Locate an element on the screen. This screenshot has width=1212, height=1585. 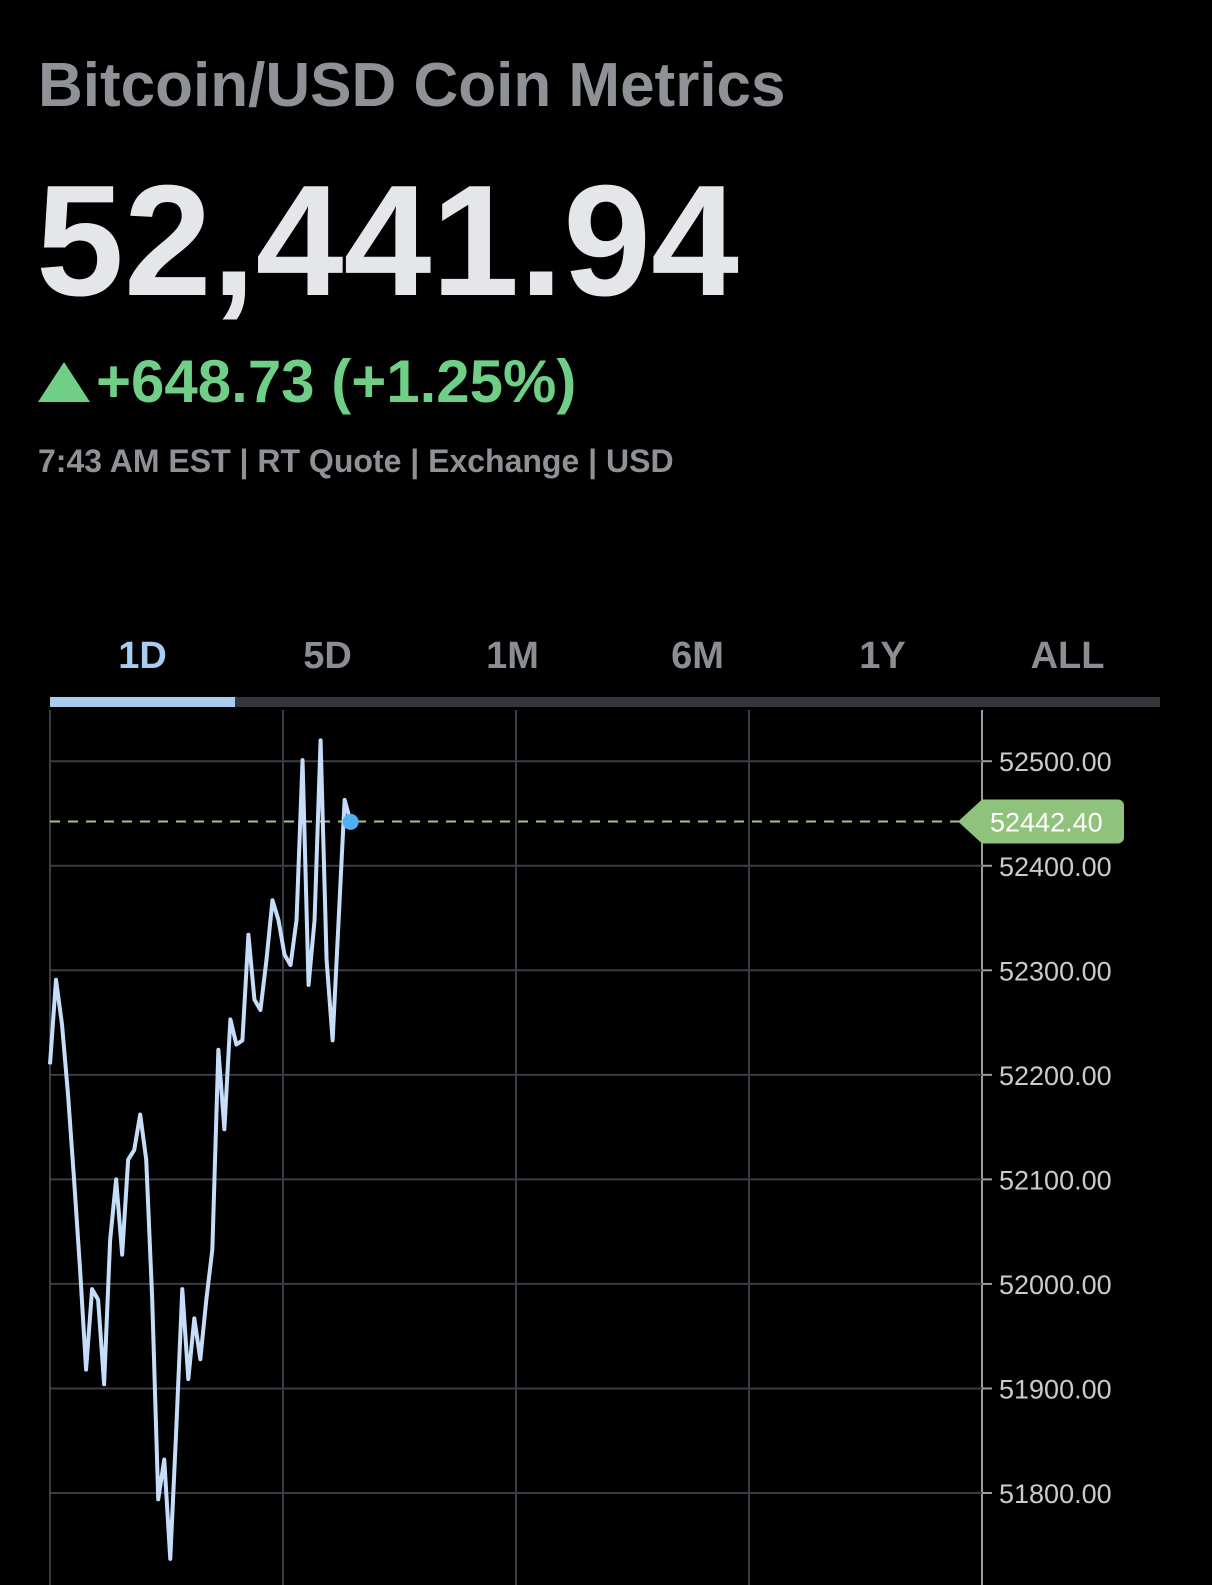
change: +648.73 (+1.25%) is located at coordinates (336, 381).